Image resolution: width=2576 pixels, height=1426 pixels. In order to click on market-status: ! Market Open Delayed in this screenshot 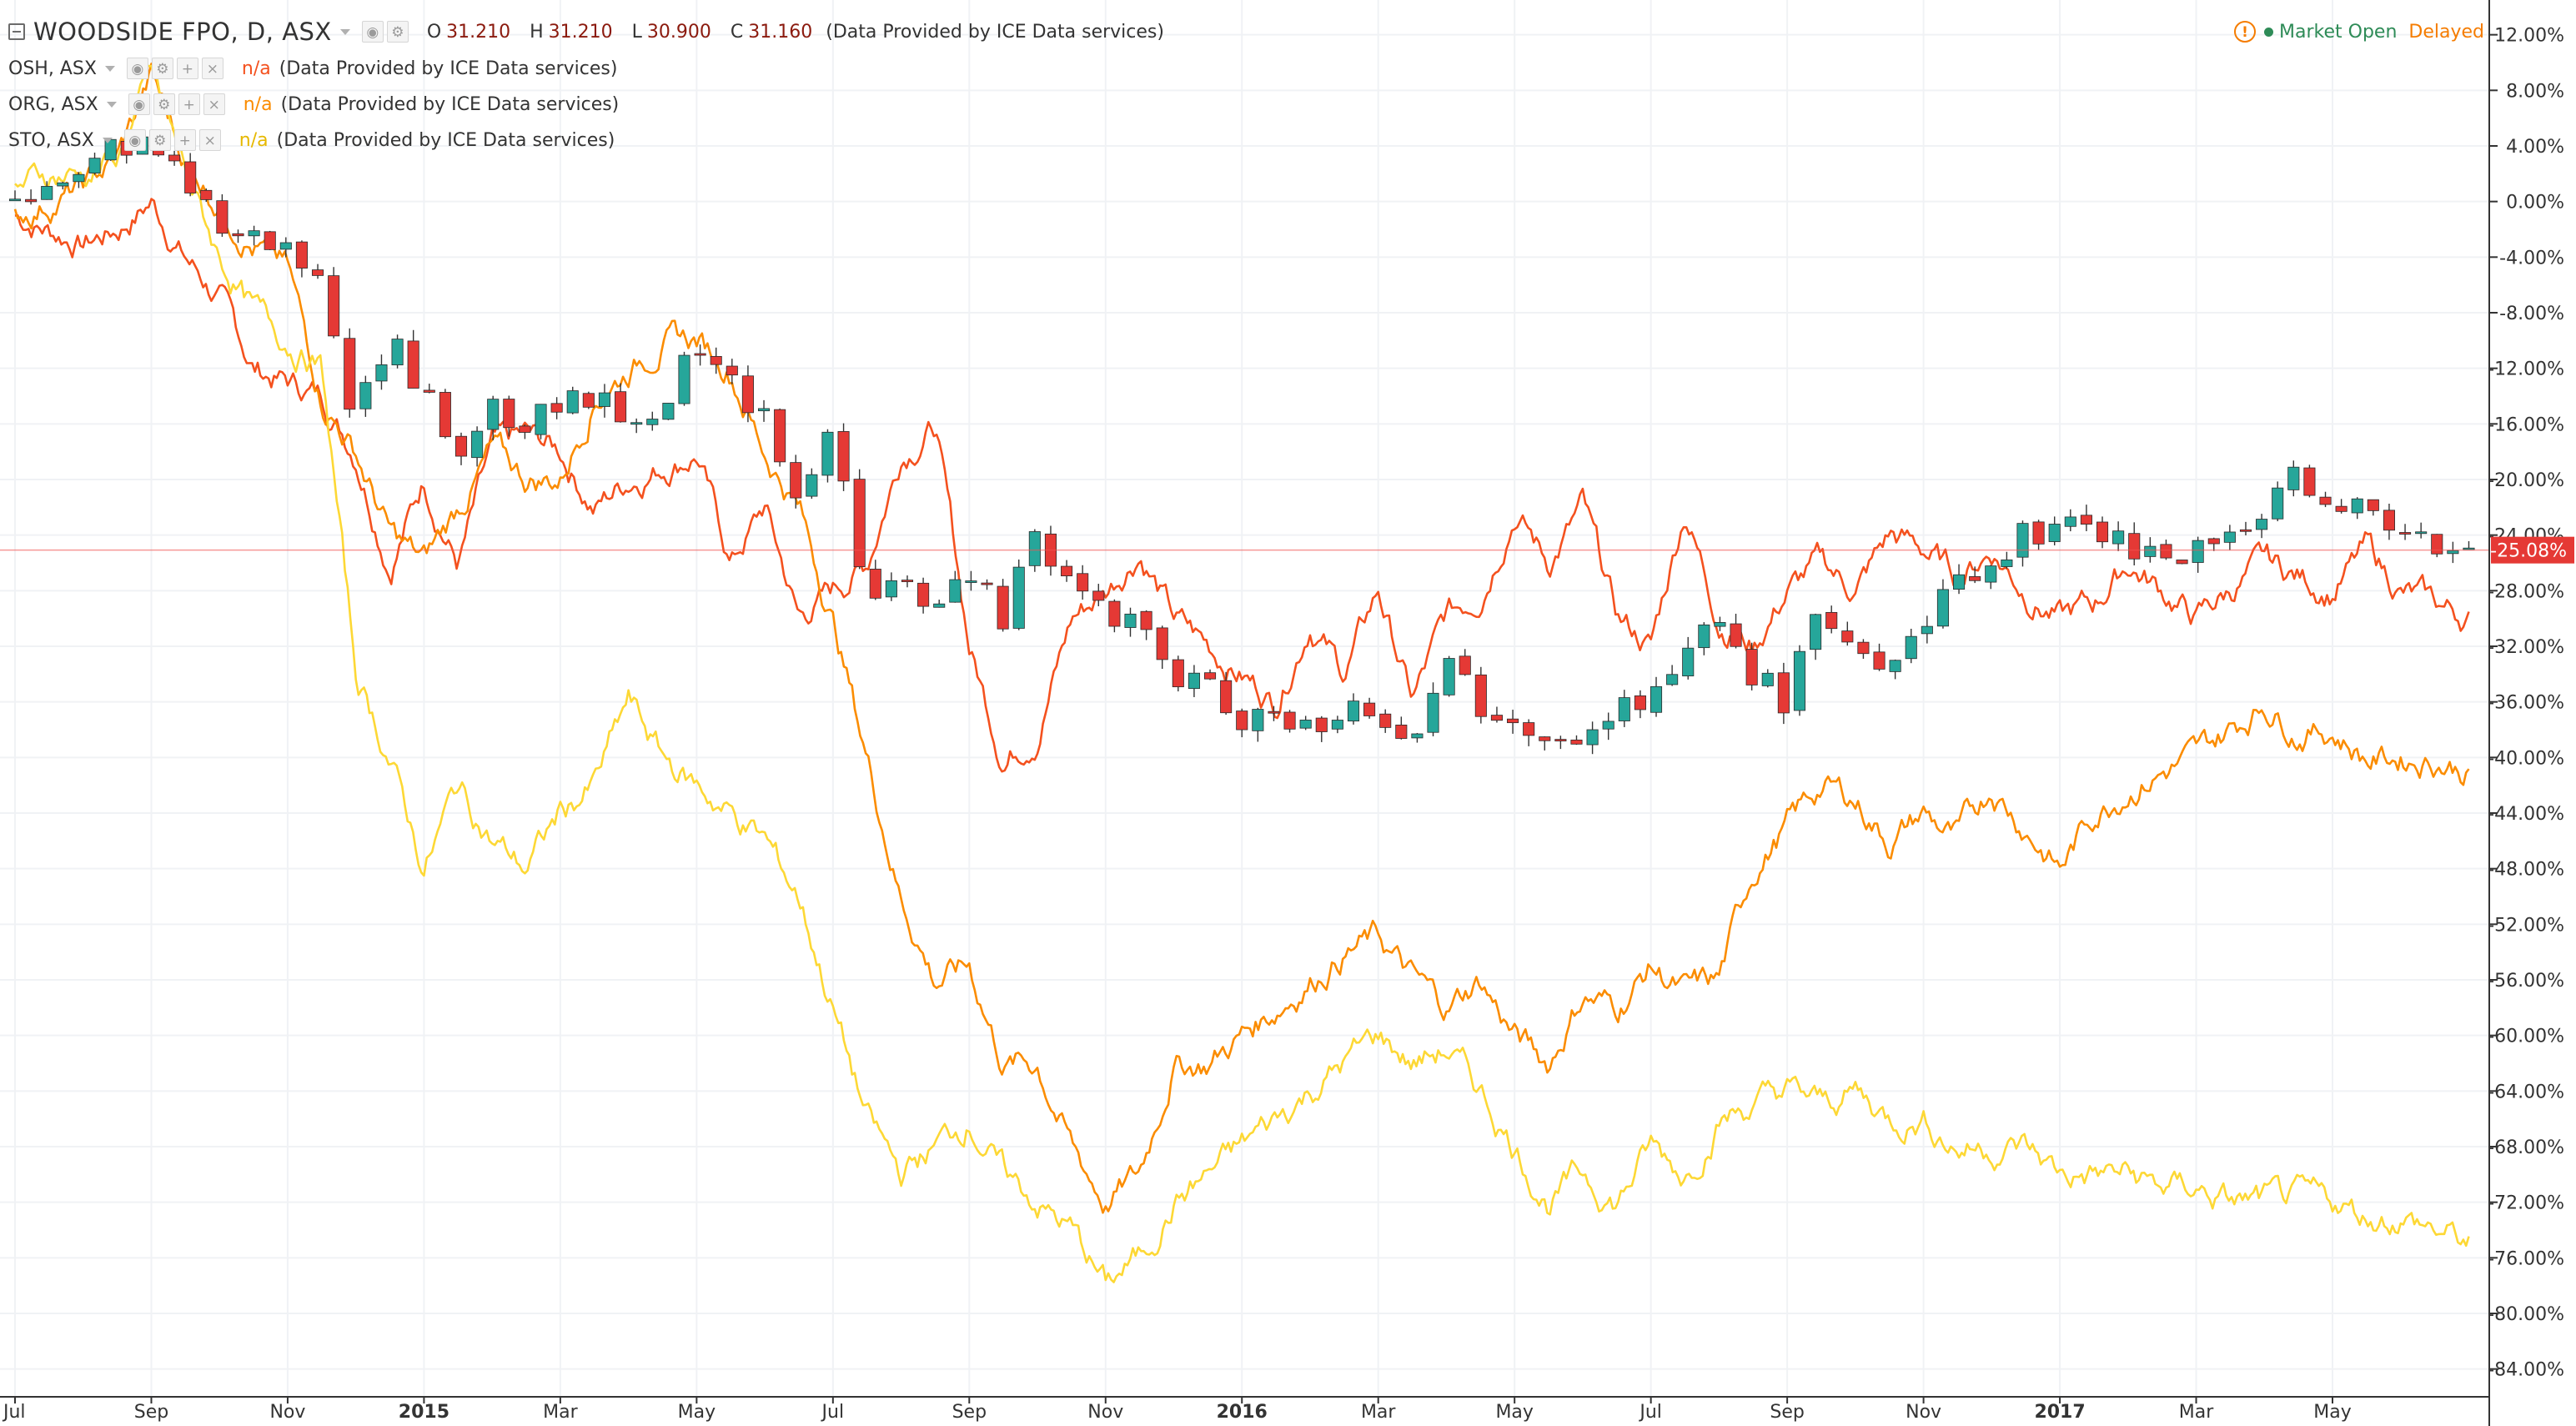, I will do `click(2359, 32)`.